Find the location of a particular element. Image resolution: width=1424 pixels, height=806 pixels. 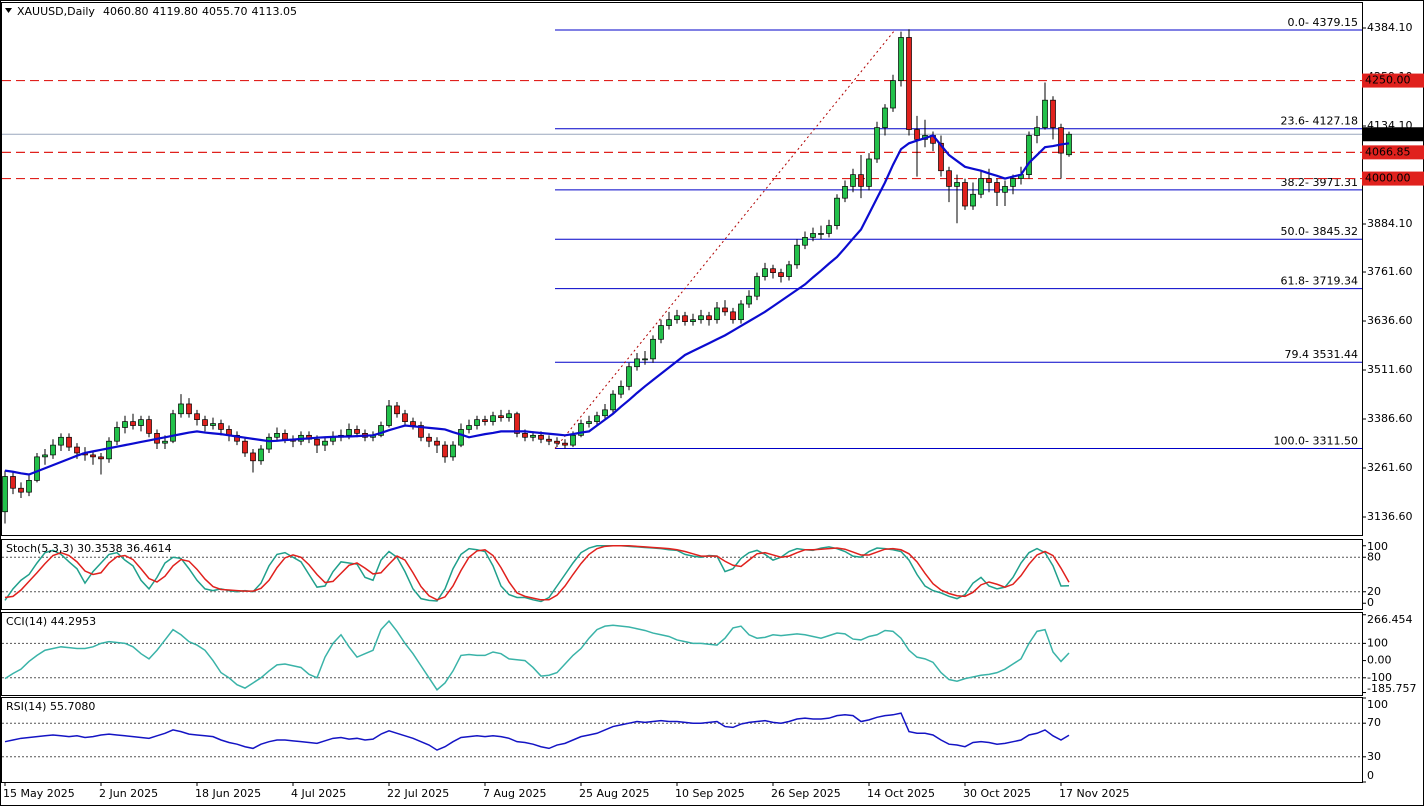

y-tick-label: 3136.60 is located at coordinates (1390, 516).